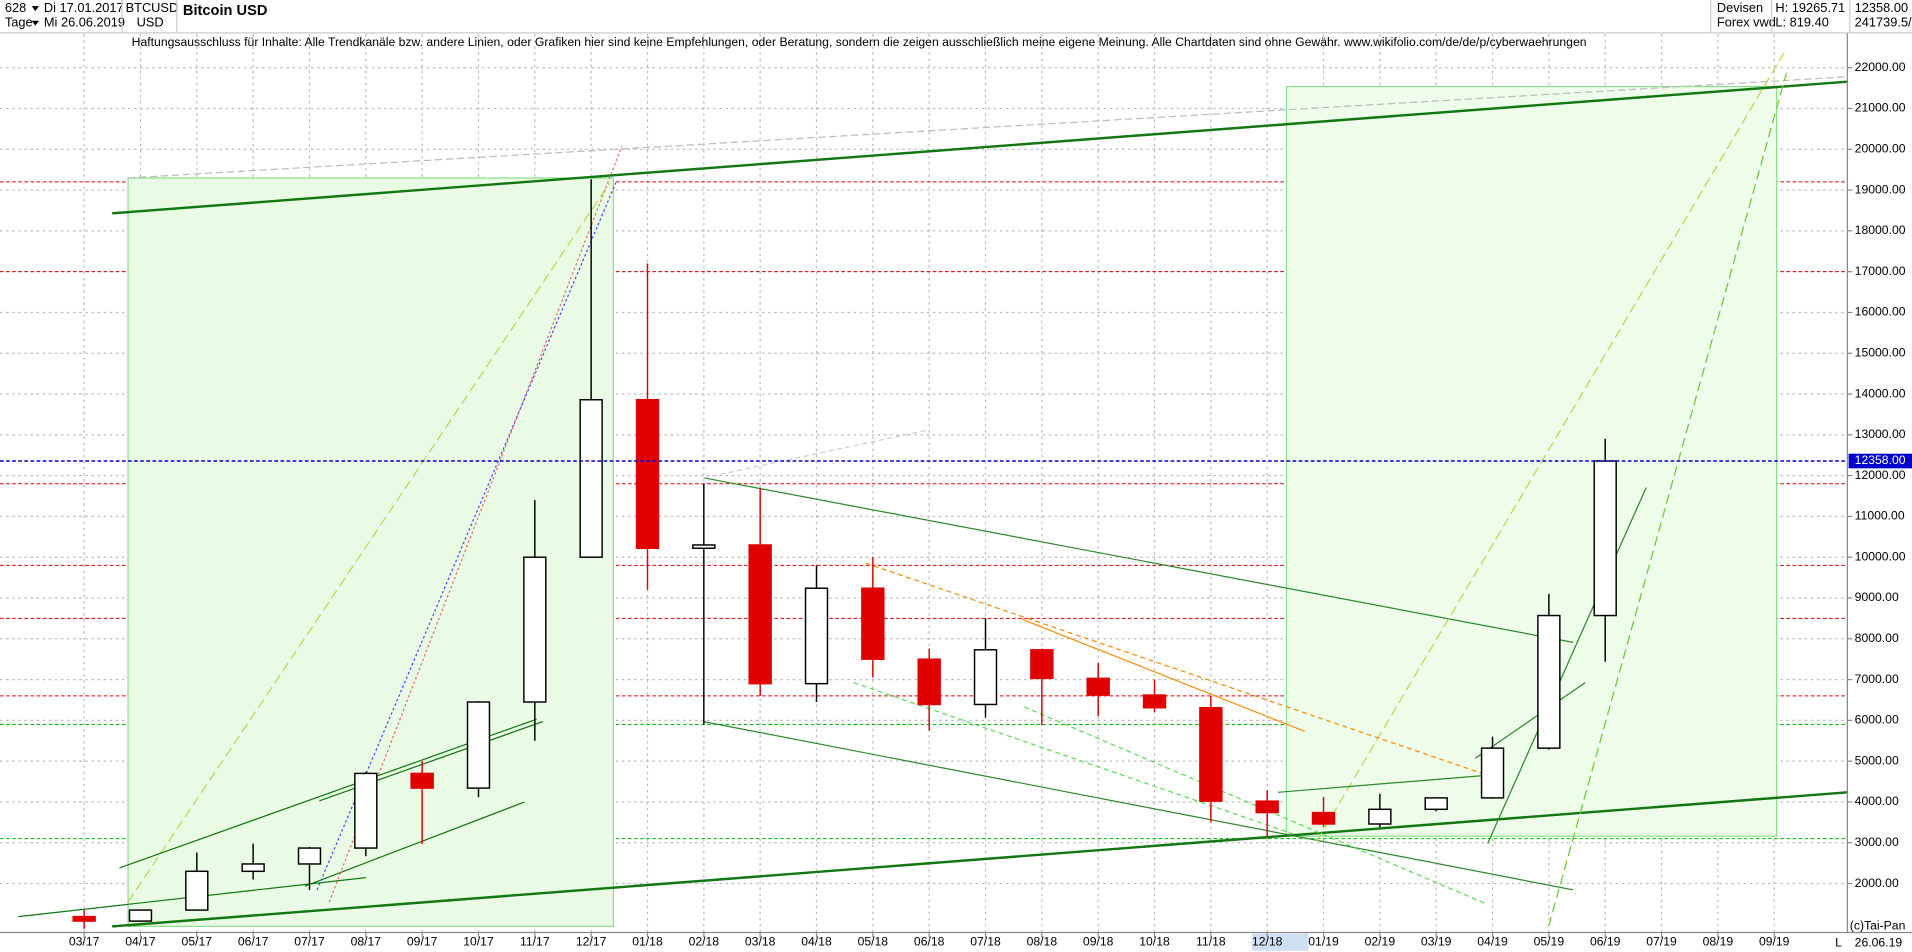 Image resolution: width=1912 pixels, height=952 pixels. What do you see at coordinates (1880, 312) in the screenshot?
I see `y-tick-label: 16000.00` at bounding box center [1880, 312].